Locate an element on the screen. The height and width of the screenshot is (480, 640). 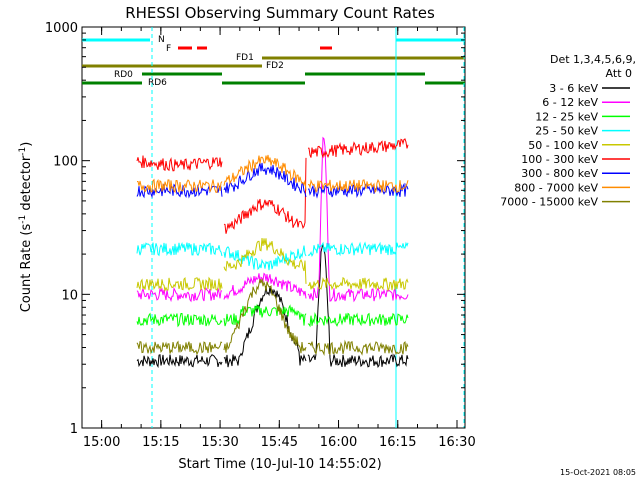
y-tick-label: 1000 is located at coordinates (61, 28).